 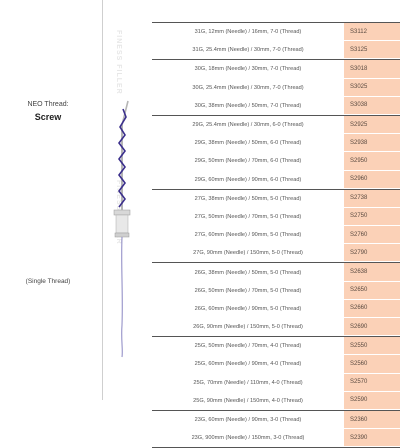 I want to click on product-code-cell: S2938, so click(x=372, y=143).